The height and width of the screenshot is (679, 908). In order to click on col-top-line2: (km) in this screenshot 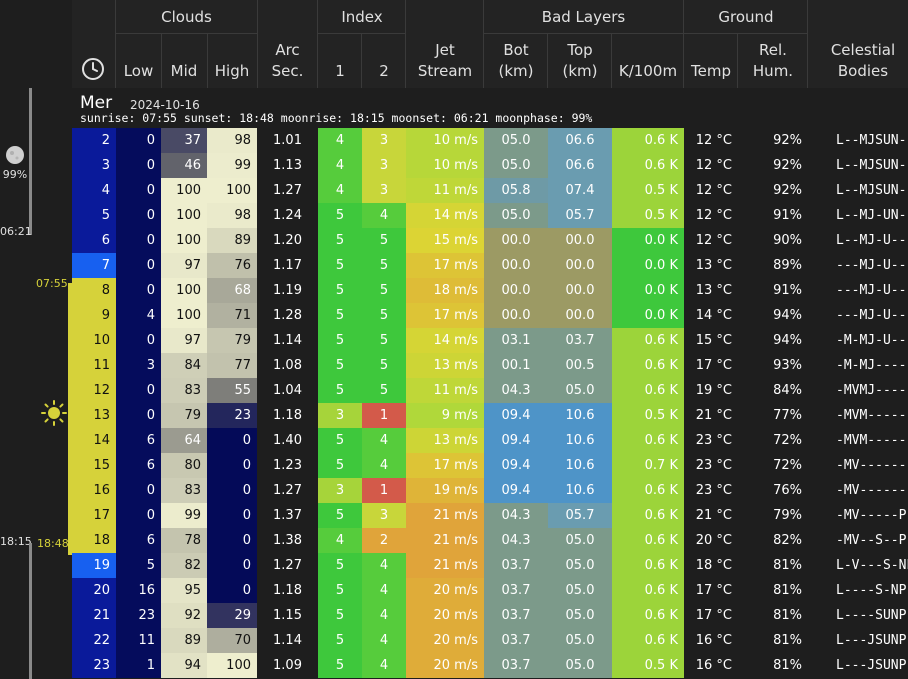, I will do `click(580, 71)`.